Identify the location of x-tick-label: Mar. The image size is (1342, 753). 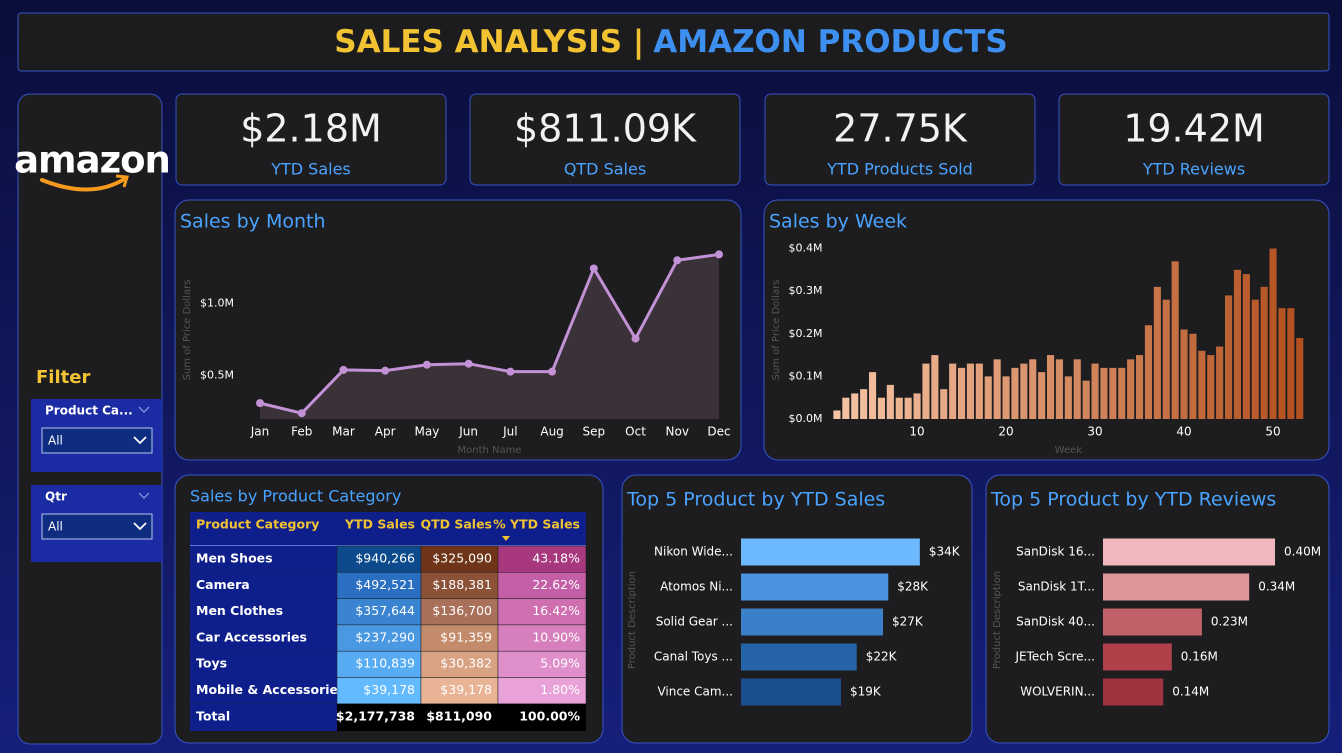
(343, 432).